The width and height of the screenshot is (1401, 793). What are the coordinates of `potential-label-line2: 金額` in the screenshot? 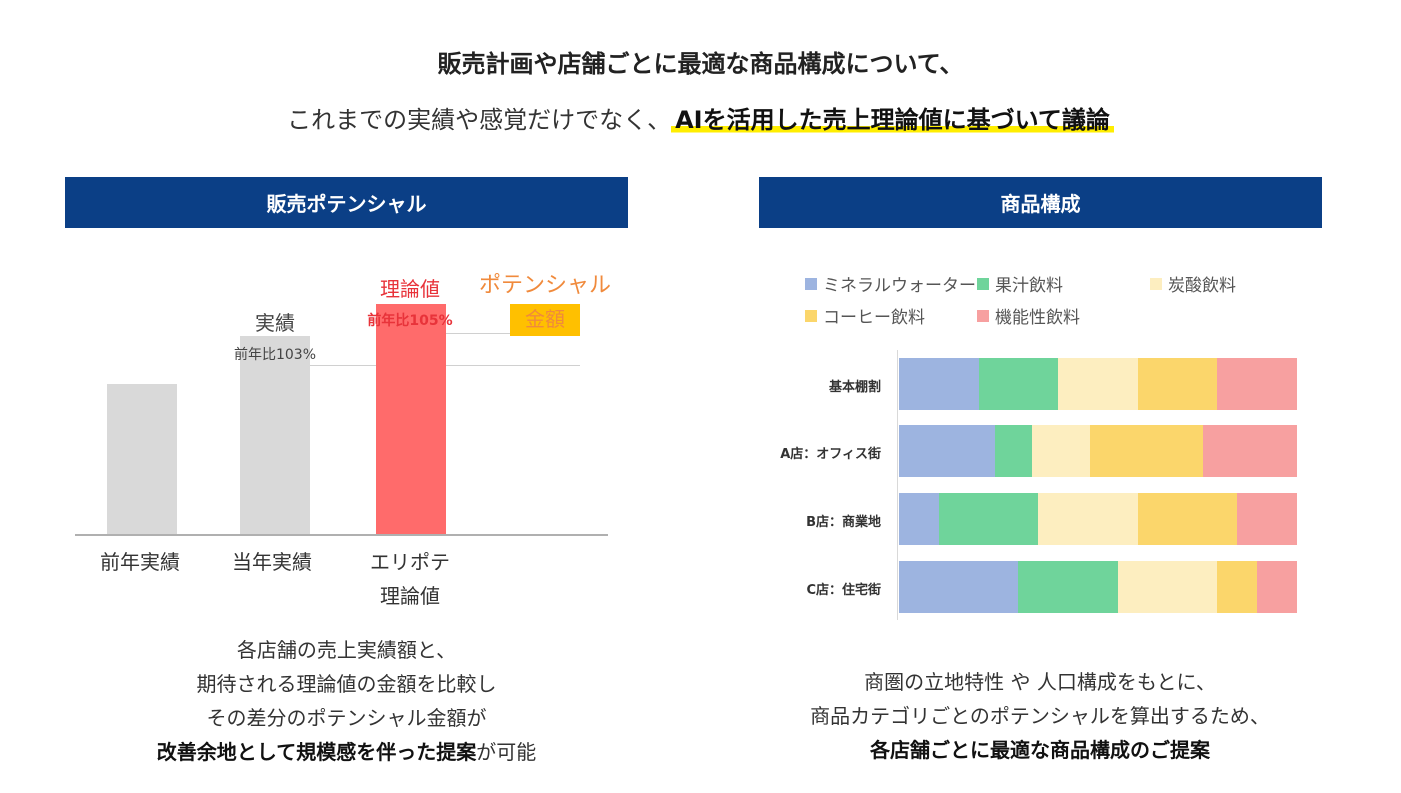 It's located at (545, 319).